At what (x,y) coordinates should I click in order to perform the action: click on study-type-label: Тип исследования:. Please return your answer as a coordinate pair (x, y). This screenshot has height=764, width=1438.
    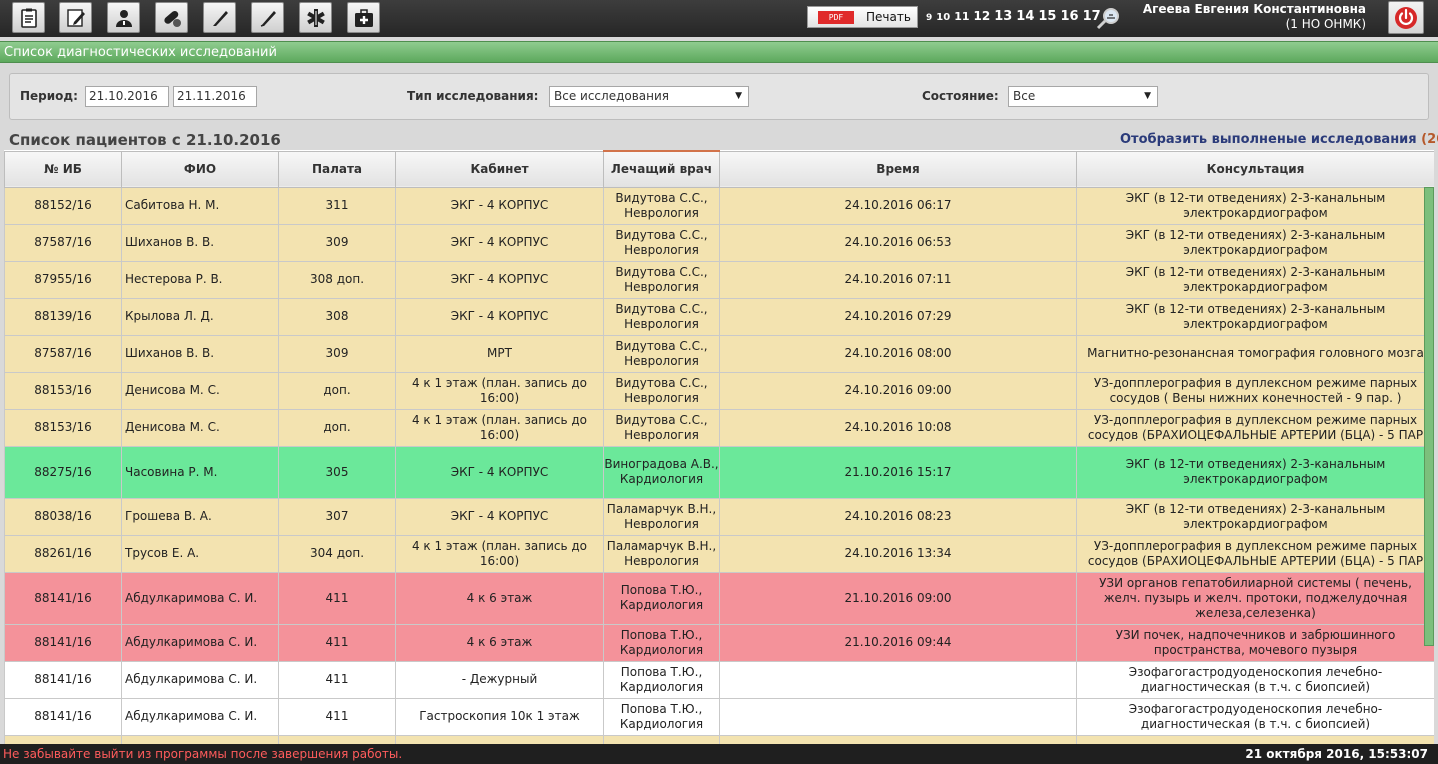
    Looking at the image, I should click on (473, 96).